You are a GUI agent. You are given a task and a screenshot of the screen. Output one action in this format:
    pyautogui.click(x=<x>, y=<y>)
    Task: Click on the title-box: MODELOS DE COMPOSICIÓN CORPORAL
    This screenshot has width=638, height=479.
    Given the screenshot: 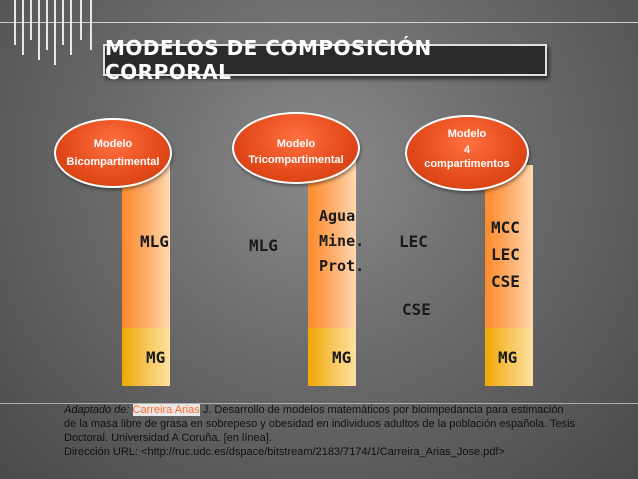 What is the action you would take?
    pyautogui.click(x=325, y=60)
    